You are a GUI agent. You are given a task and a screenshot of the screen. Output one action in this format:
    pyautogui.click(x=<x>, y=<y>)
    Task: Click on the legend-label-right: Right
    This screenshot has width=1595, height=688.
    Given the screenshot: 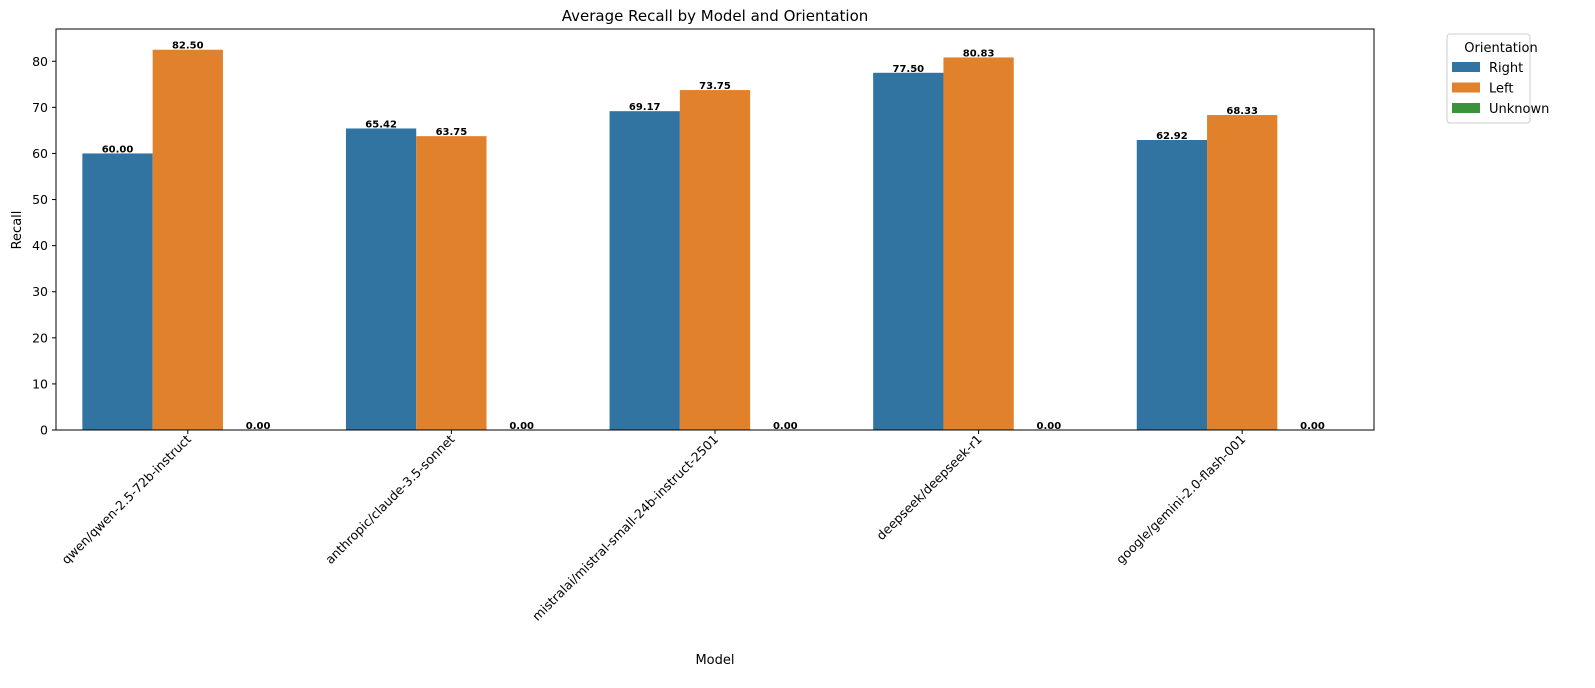 What is the action you would take?
    pyautogui.click(x=1506, y=68)
    